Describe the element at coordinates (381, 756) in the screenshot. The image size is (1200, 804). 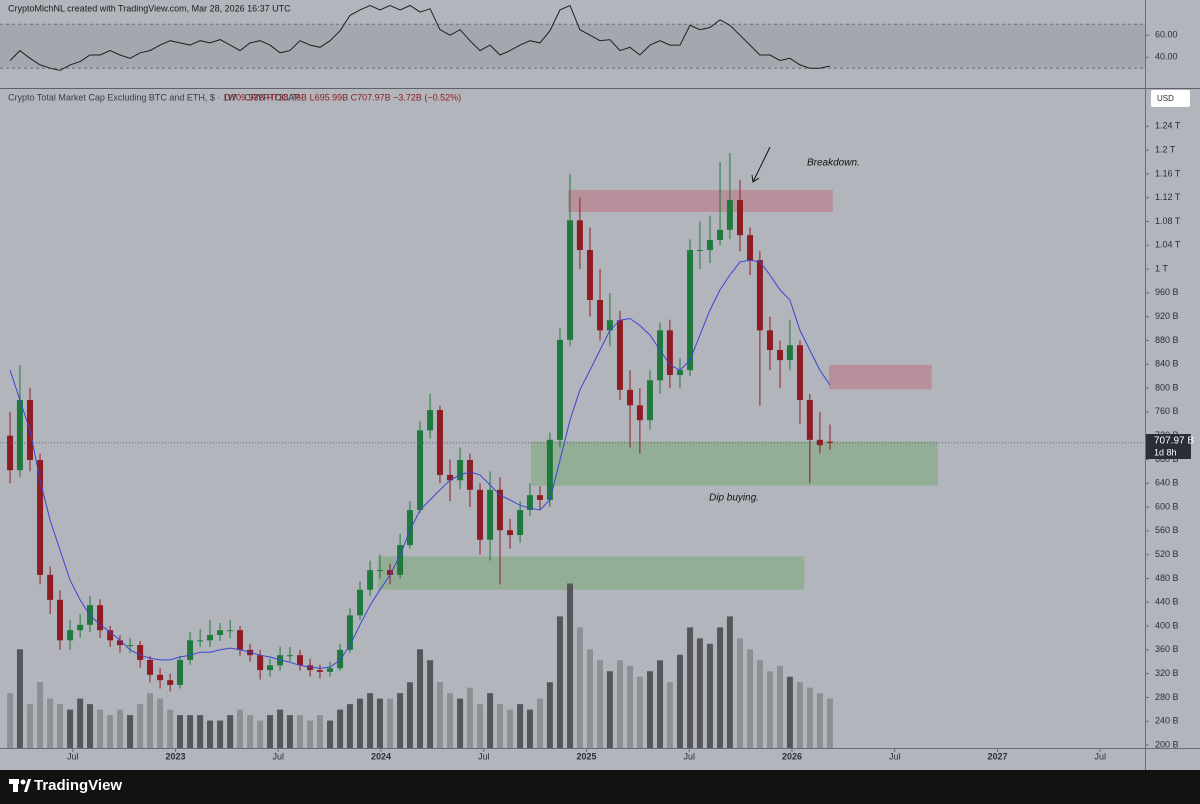
I see `x-tick-label: 2024` at that location.